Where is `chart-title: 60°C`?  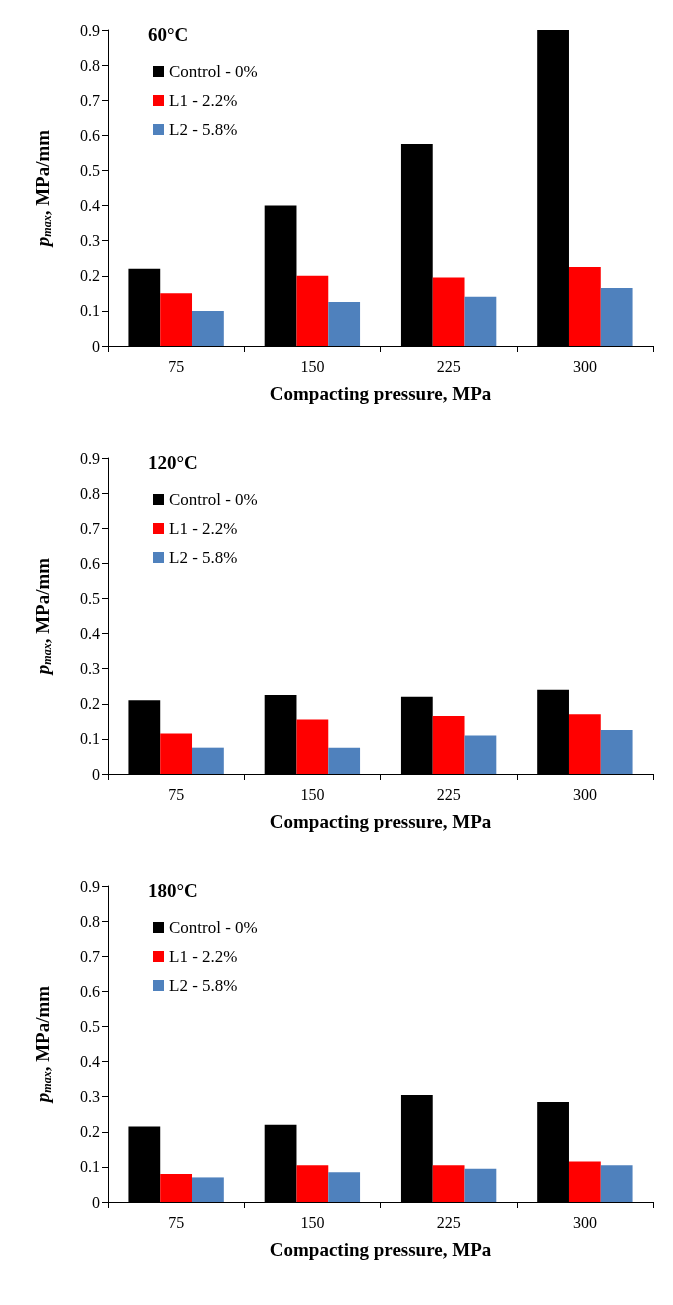
chart-title: 60°C is located at coordinates (168, 34).